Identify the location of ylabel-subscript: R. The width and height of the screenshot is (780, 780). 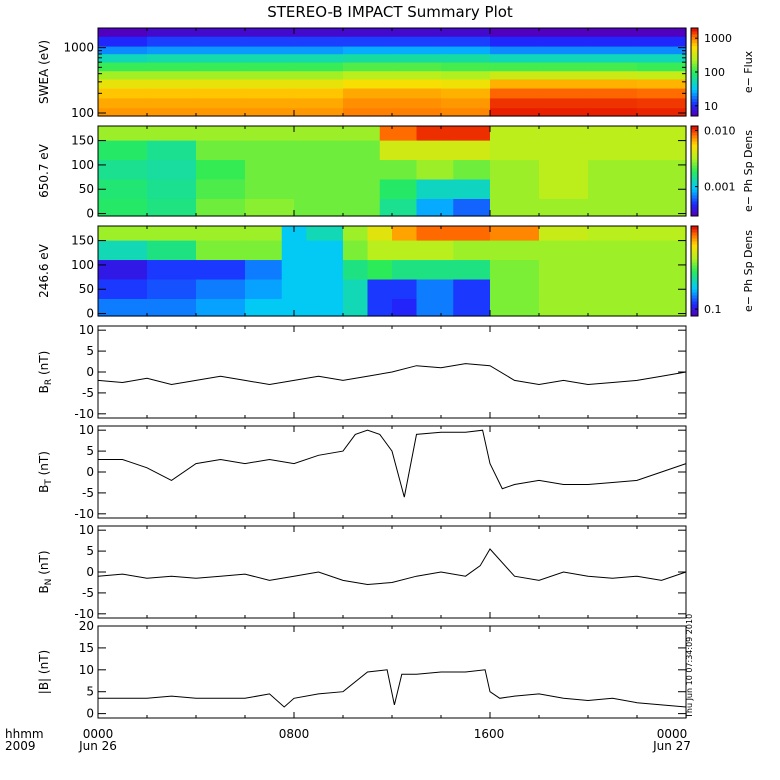
(49, 382).